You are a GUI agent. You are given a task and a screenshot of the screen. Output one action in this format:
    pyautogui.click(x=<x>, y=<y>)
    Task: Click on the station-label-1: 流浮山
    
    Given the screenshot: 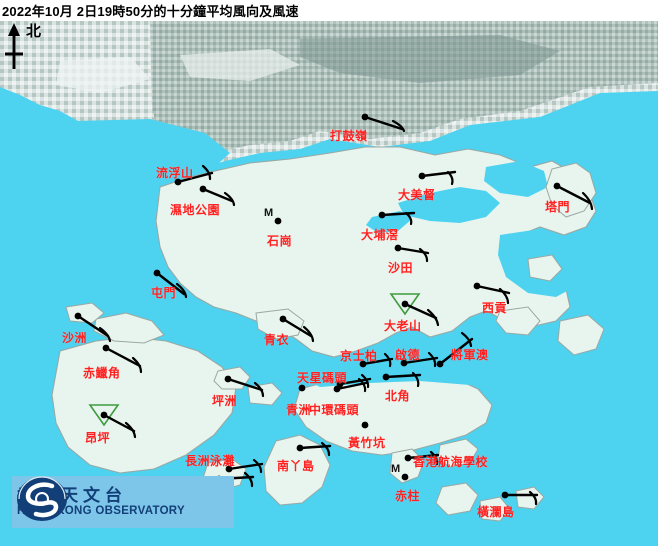 What is the action you would take?
    pyautogui.click(x=175, y=173)
    